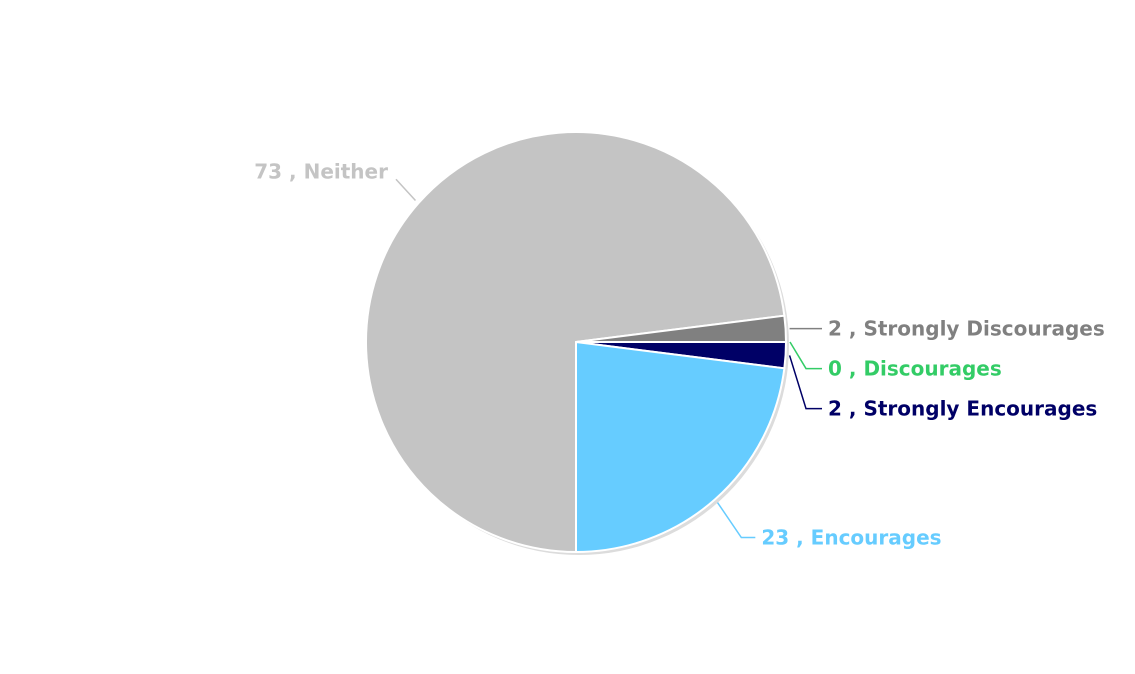 The height and width of the screenshot is (674, 1135). I want to click on pie-slice-encourages, so click(680, 447).